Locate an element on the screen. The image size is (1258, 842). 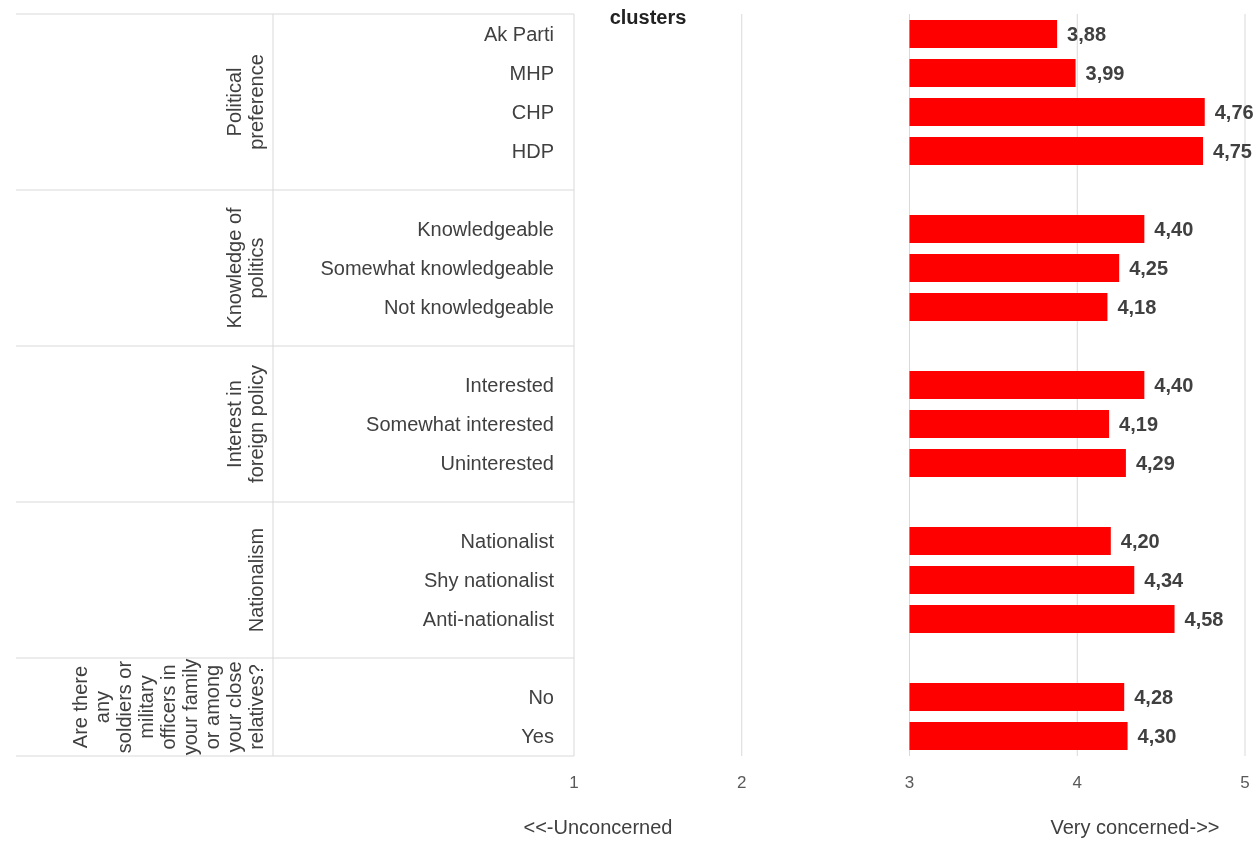
text: Are there any soldiers or military officers in your family or among your close relatives? is located at coordinates (168, 707).